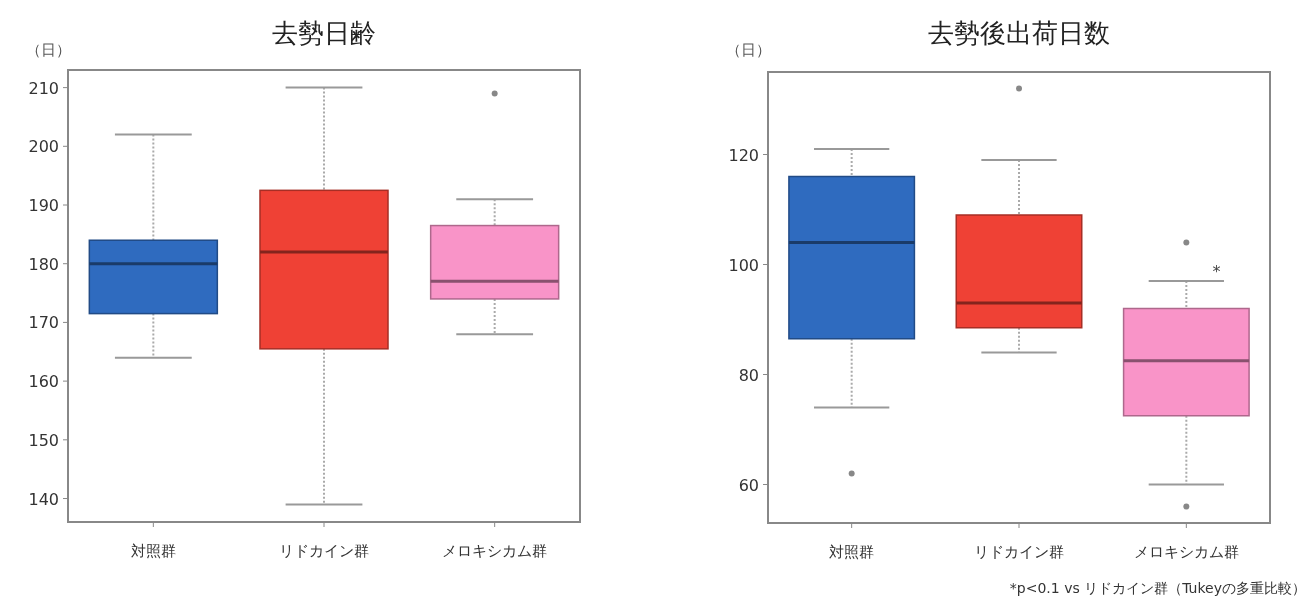 This screenshot has width=1314, height=599. Describe the element at coordinates (743, 155) in the screenshot. I see `y-tick-label: 120` at that location.